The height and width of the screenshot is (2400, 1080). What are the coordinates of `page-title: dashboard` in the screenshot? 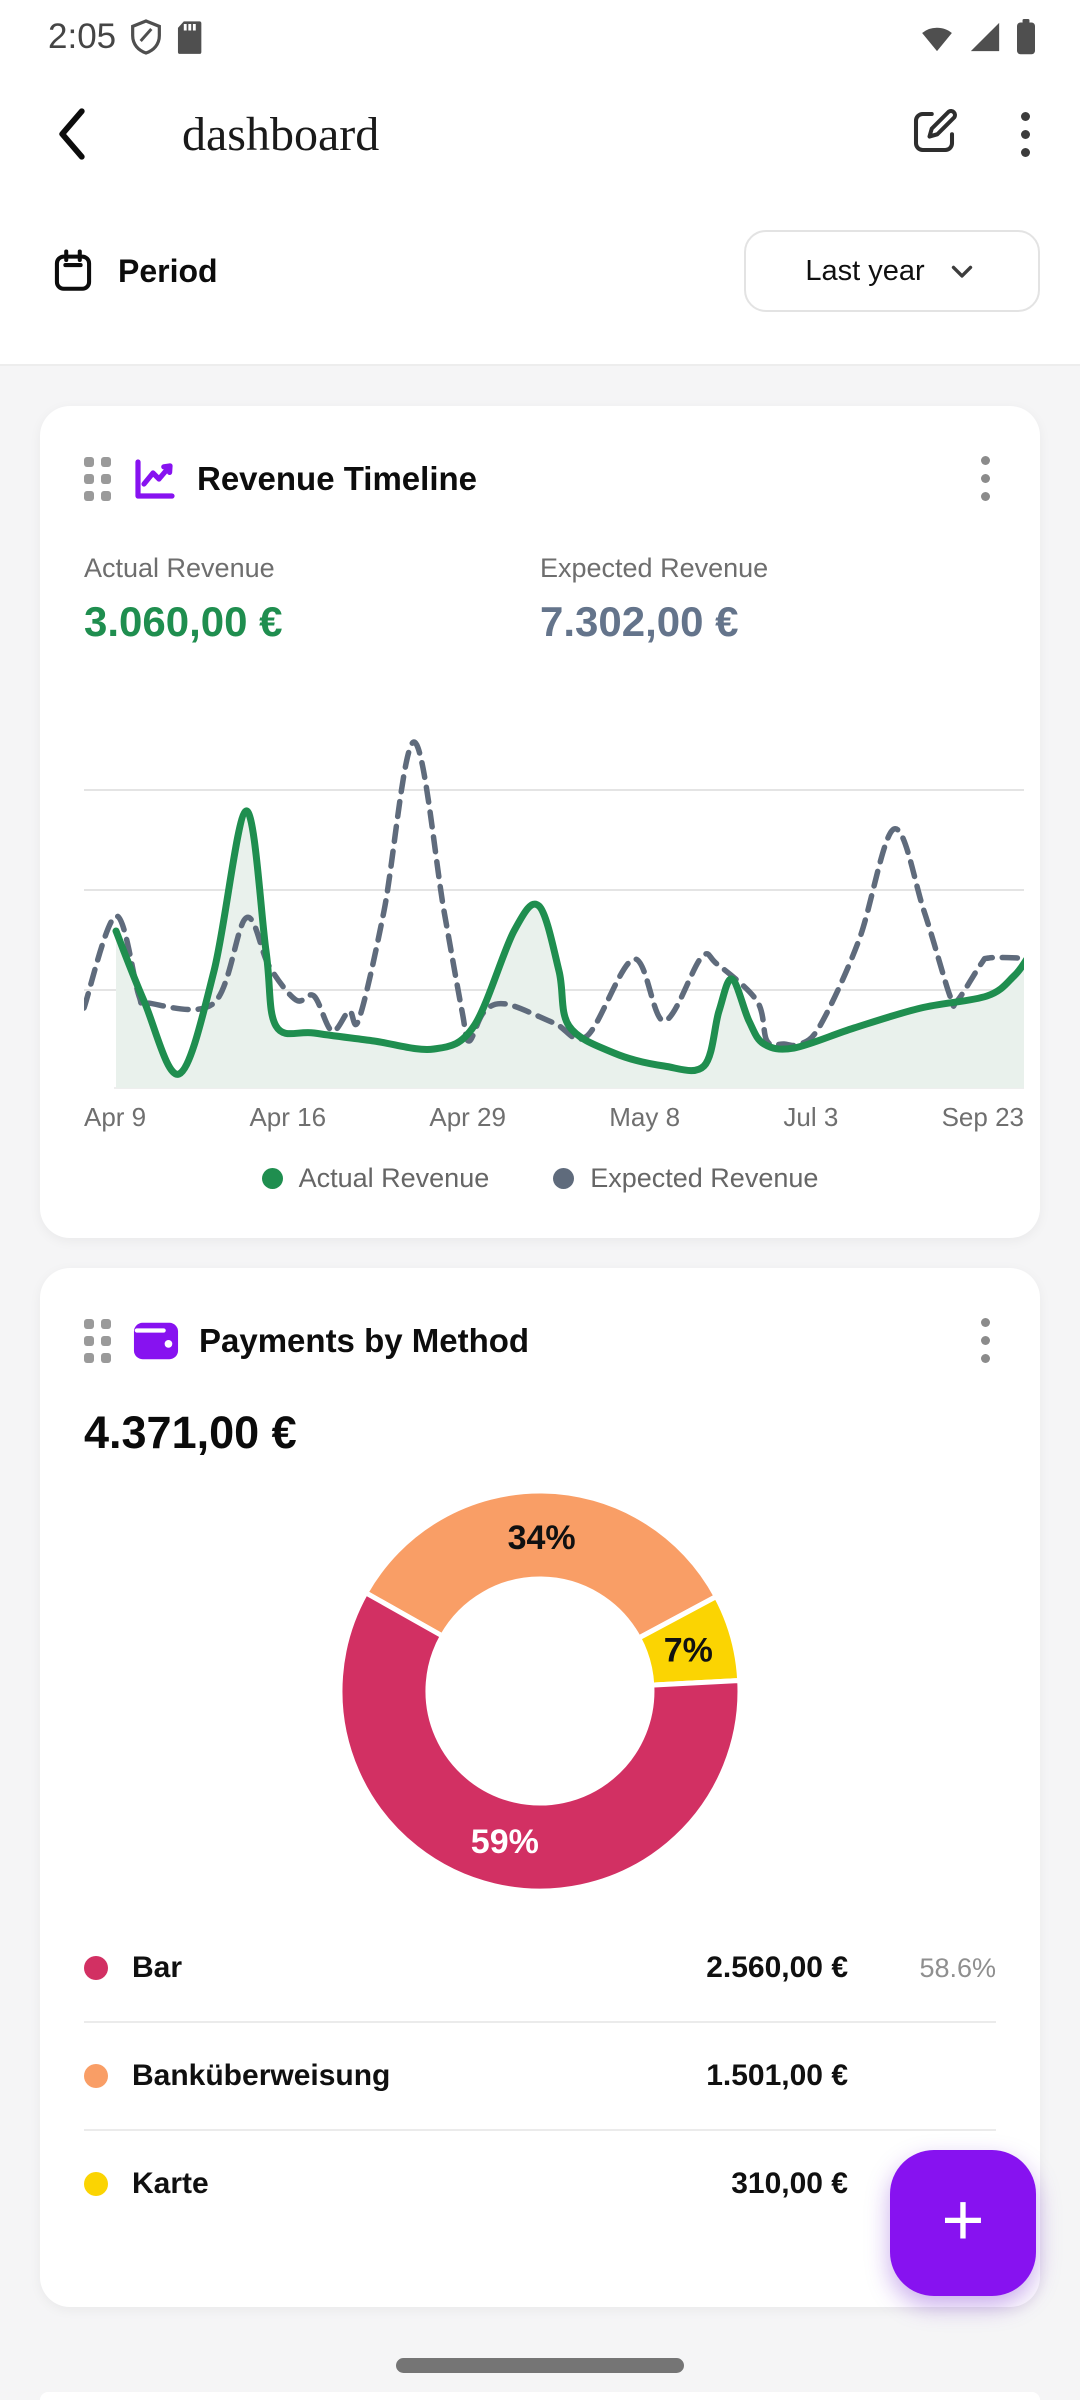 It's located at (281, 134).